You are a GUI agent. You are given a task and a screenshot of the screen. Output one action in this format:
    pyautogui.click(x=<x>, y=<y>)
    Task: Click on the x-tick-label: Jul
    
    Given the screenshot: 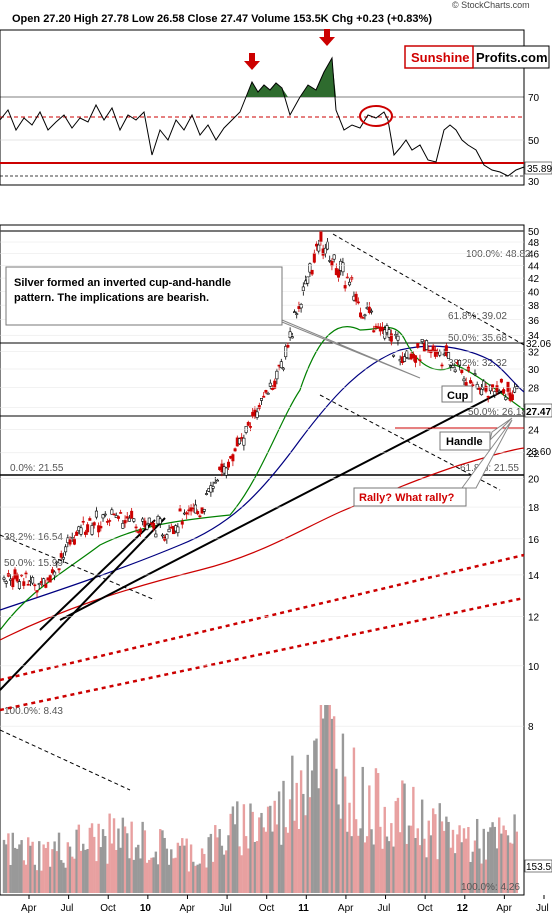 What is the action you would take?
    pyautogui.click(x=67, y=908)
    